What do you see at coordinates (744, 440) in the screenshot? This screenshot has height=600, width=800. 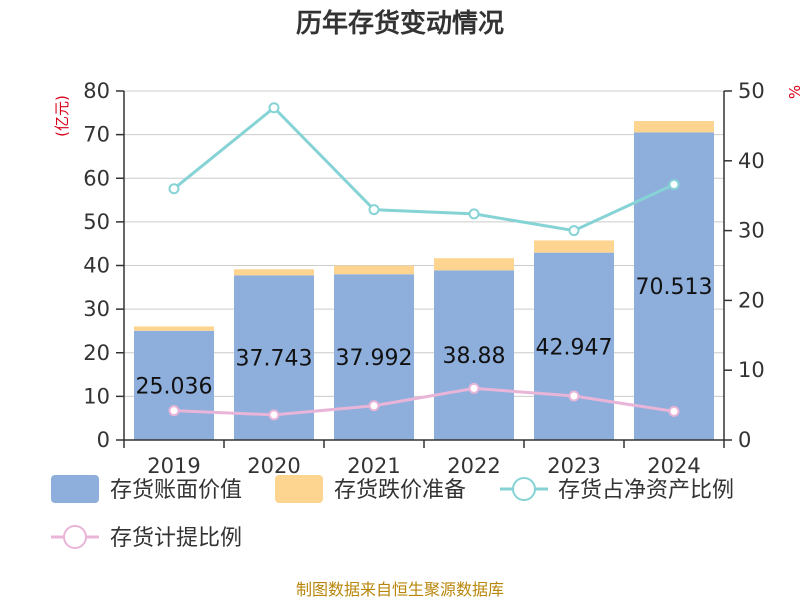 I see `right-tick-label: 0` at bounding box center [744, 440].